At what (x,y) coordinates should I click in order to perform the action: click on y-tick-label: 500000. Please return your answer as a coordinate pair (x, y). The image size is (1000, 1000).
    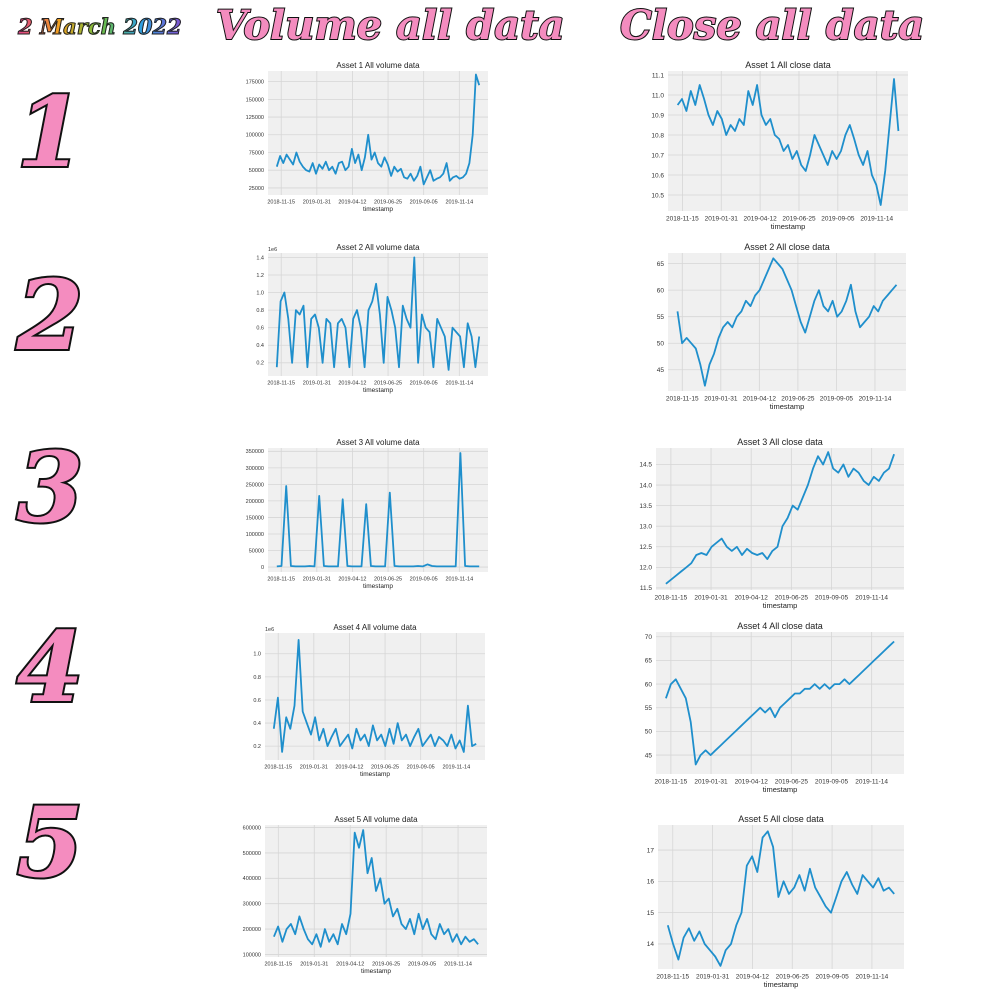
    Looking at the image, I should click on (252, 854).